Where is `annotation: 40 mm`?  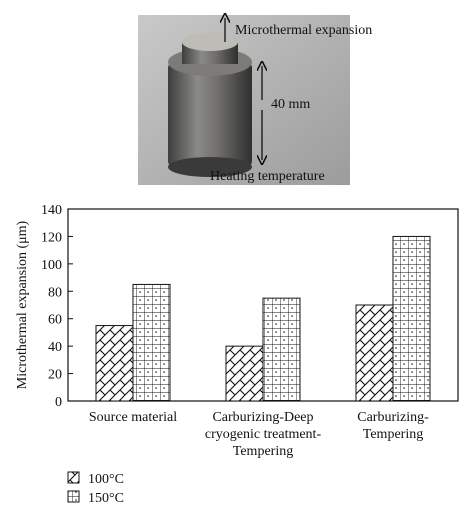 annotation: 40 mm is located at coordinates (290, 104).